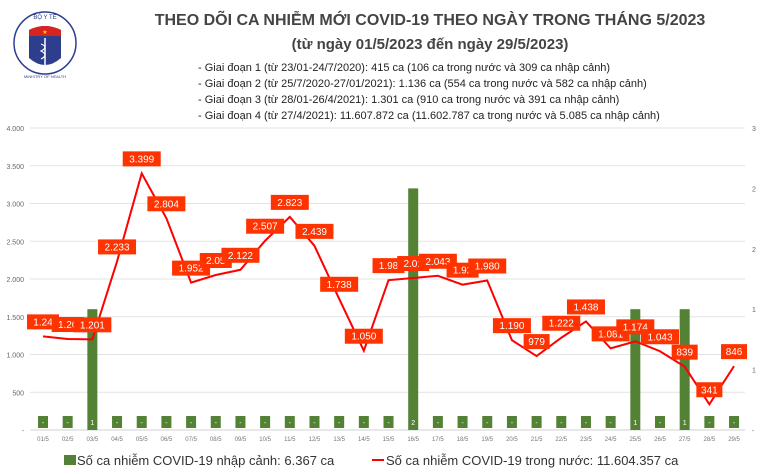 The image size is (770, 474). Describe the element at coordinates (117, 440) in the screenshot. I see `x-tick-label: 04/5` at that location.